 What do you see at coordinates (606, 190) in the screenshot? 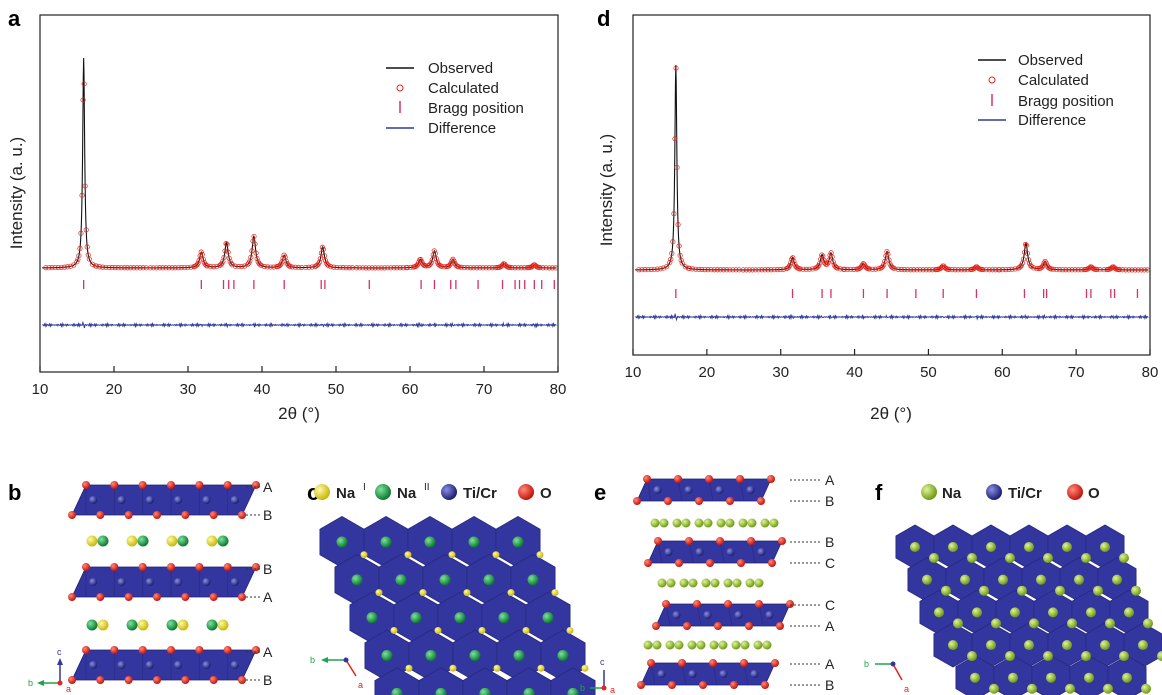
I see `y-axis-label-d: Intensity (a. u.)` at bounding box center [606, 190].